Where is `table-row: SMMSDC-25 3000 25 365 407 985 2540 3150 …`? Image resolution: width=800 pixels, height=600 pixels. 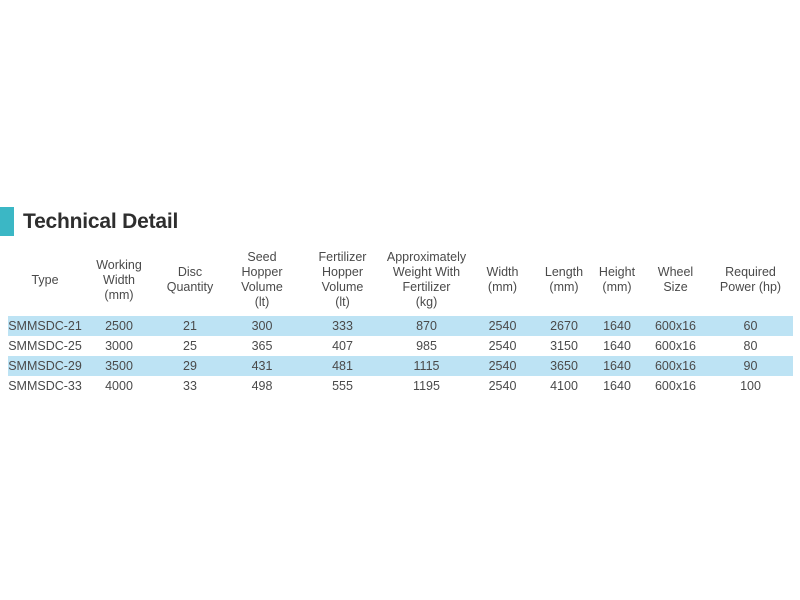
table-row: SMMSDC-25 3000 25 365 407 985 2540 3150 … is located at coordinates (400, 346).